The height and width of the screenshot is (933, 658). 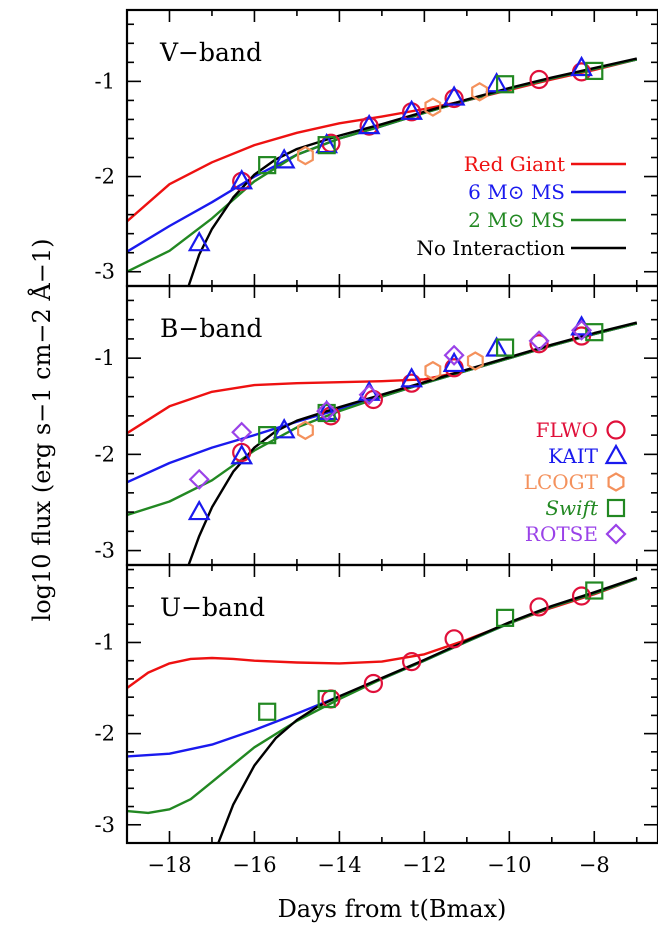 What do you see at coordinates (424, 865) in the screenshot?
I see `x-tick-label: −12` at bounding box center [424, 865].